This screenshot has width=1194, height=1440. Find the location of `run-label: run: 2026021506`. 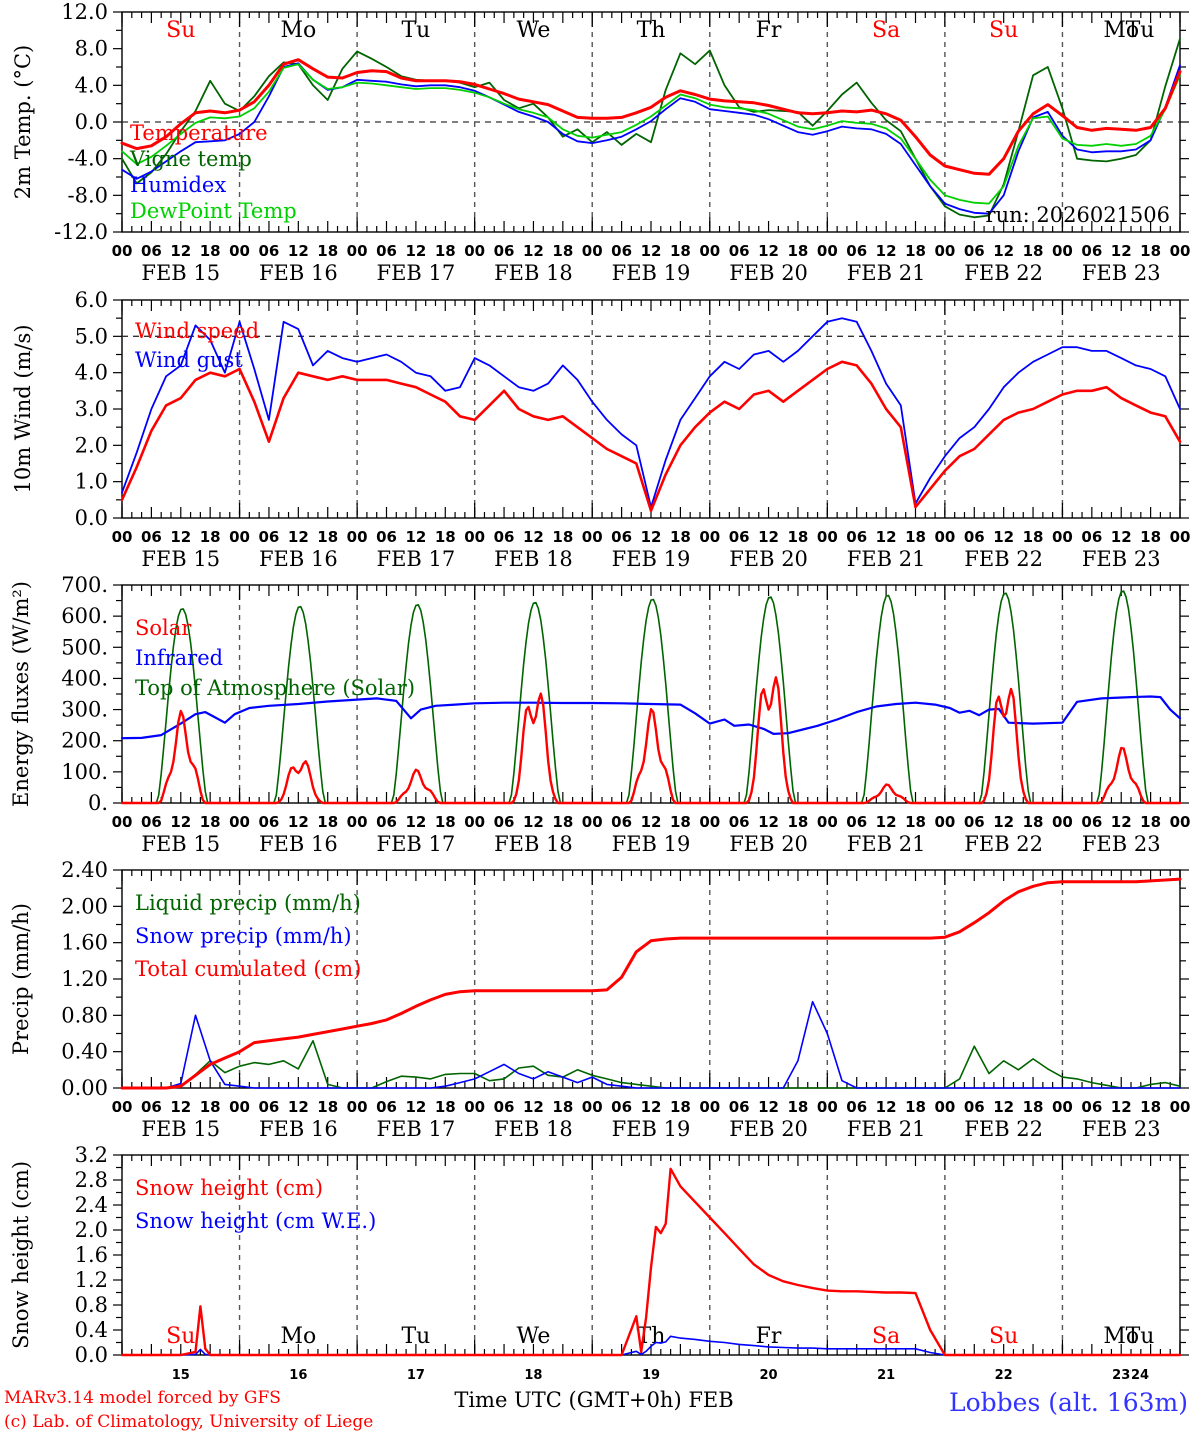

run-label: run: 2026021506 is located at coordinates (1078, 215).